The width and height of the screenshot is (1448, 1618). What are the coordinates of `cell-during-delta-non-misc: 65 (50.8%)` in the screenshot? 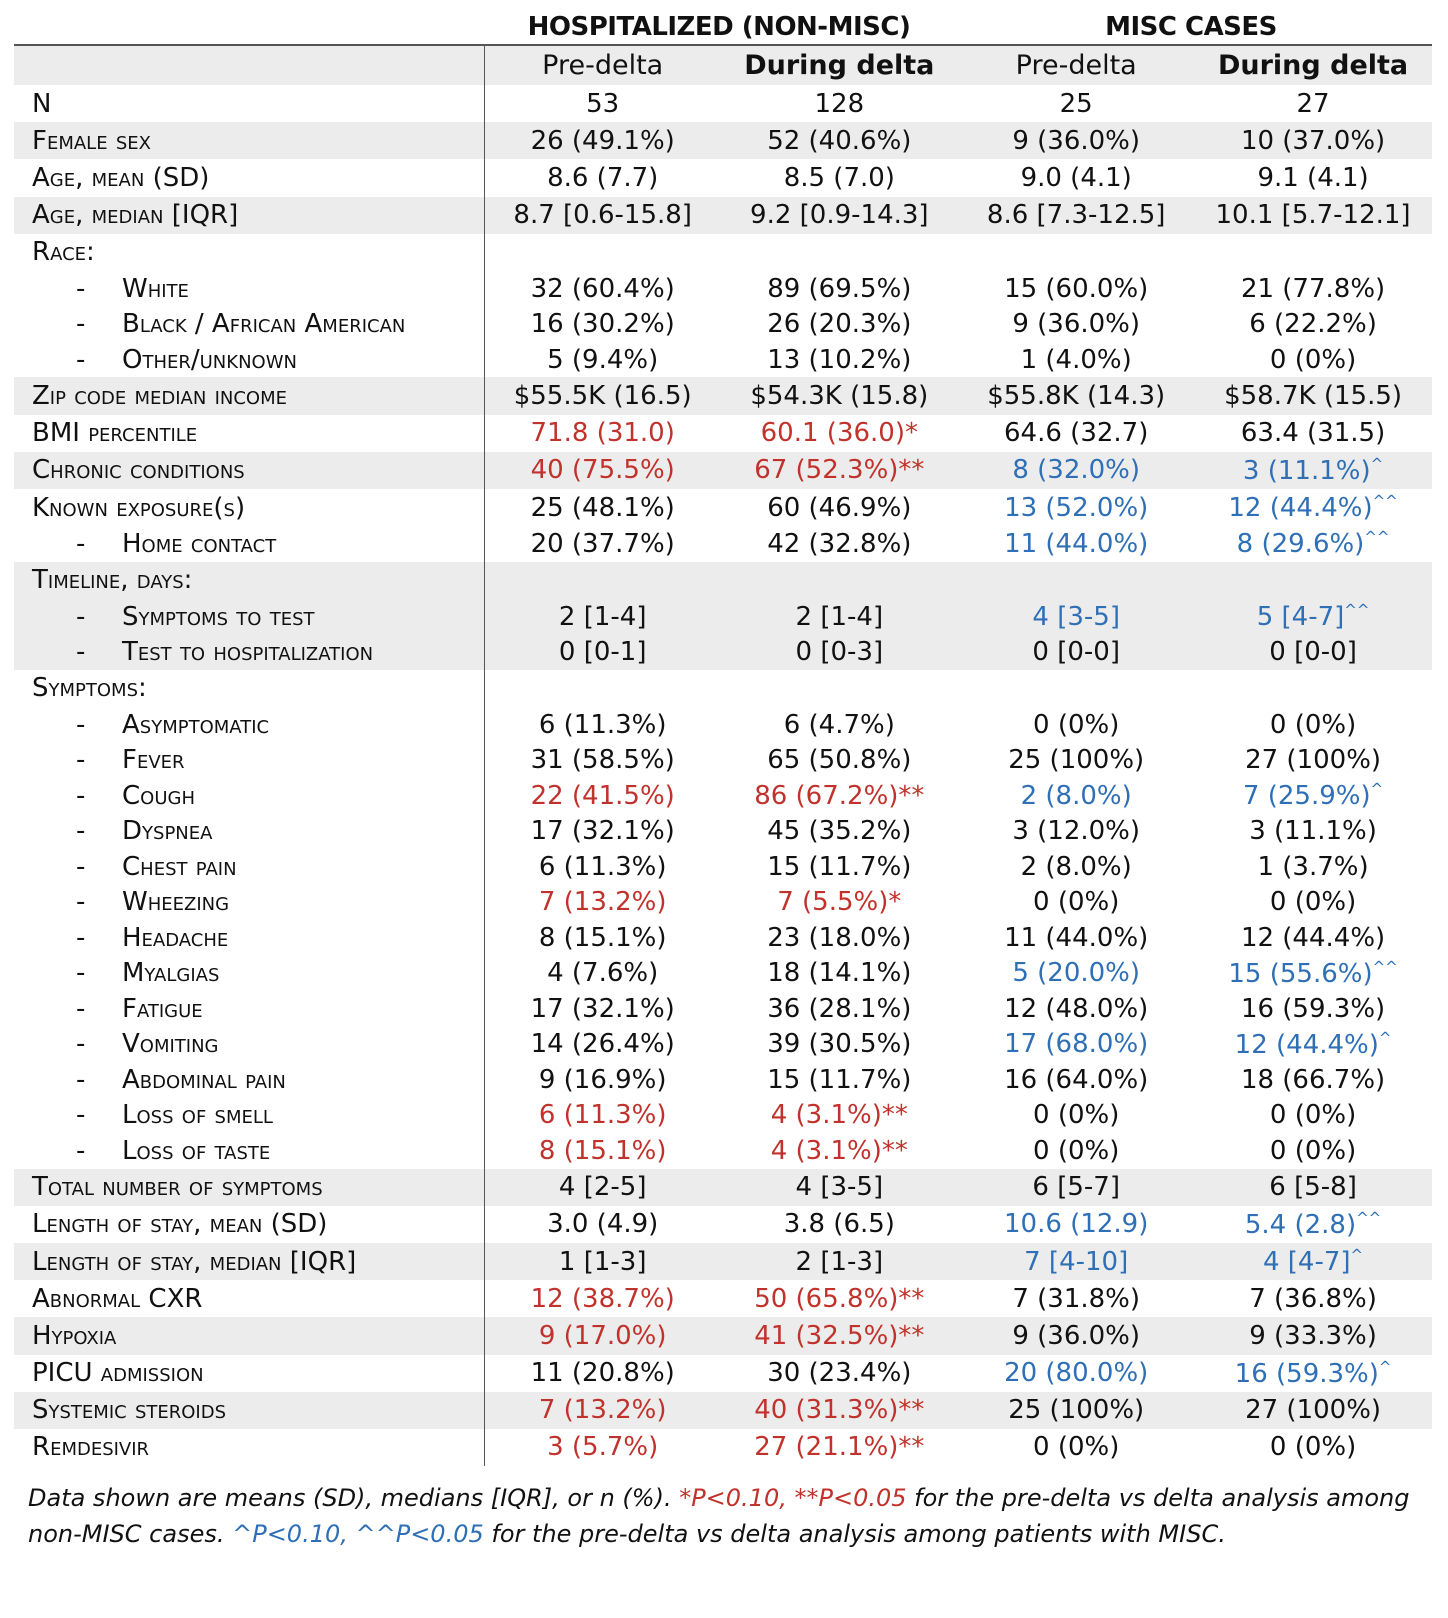 It's located at (839, 761).